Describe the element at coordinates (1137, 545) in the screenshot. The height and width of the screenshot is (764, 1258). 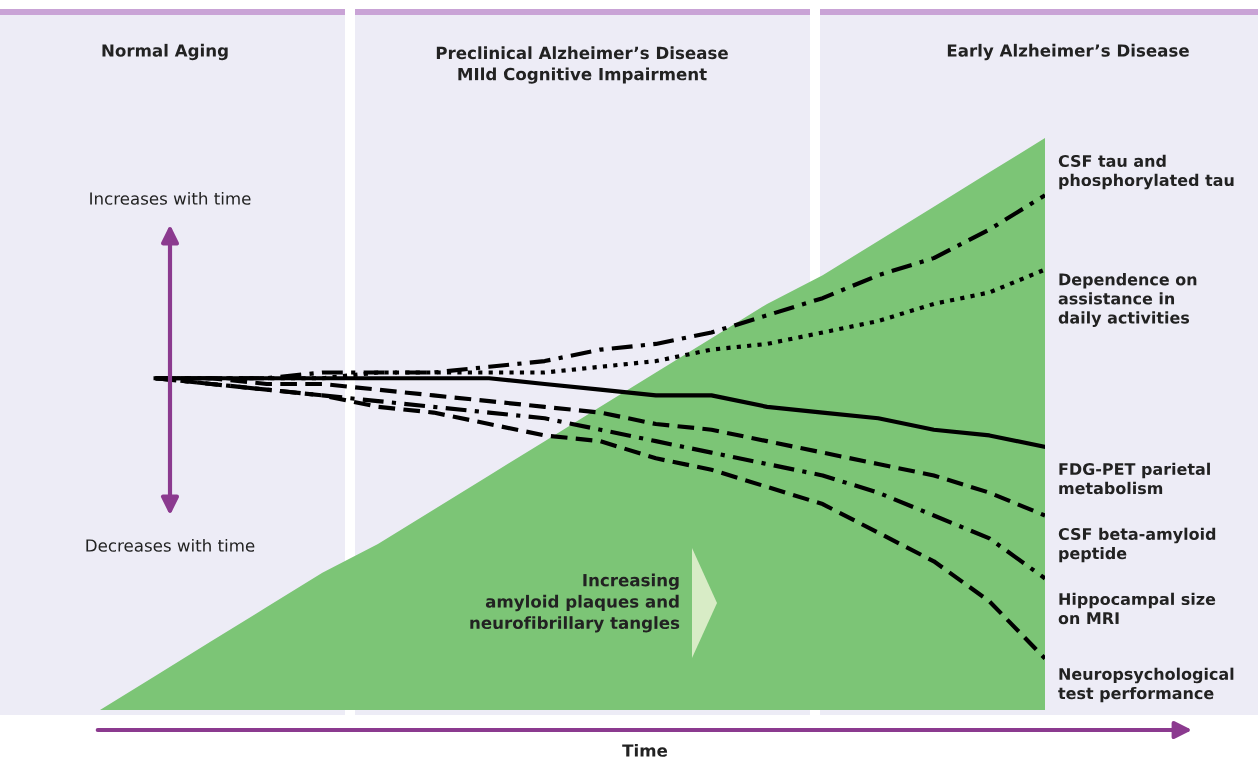
I see `series-label: CSF beta-amyloid peptide` at that location.